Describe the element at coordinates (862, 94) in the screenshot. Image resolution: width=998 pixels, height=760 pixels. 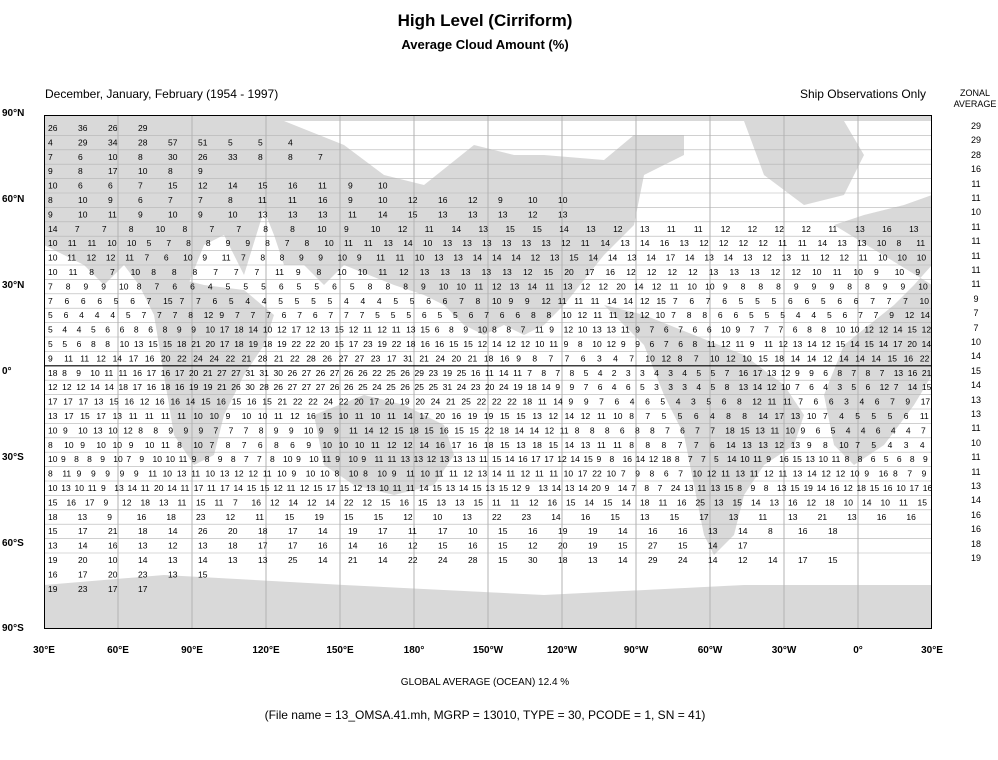
I see `source-note: Ship Observations Only` at that location.